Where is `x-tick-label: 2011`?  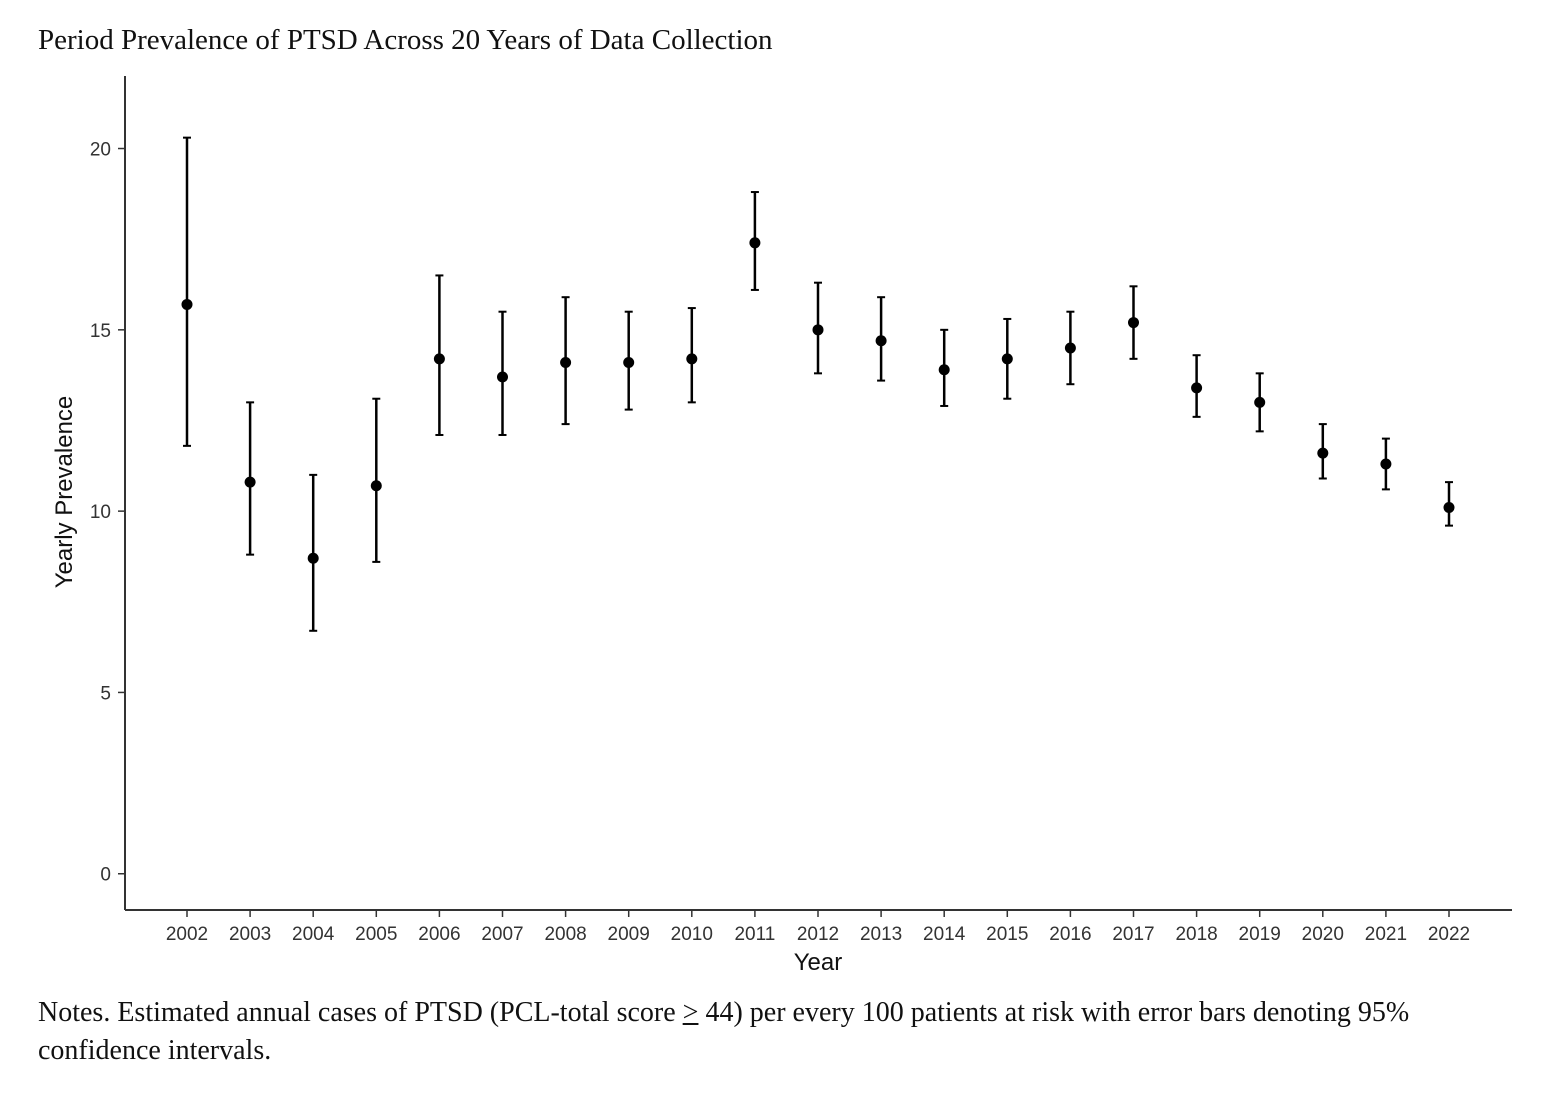 x-tick-label: 2011 is located at coordinates (754, 934).